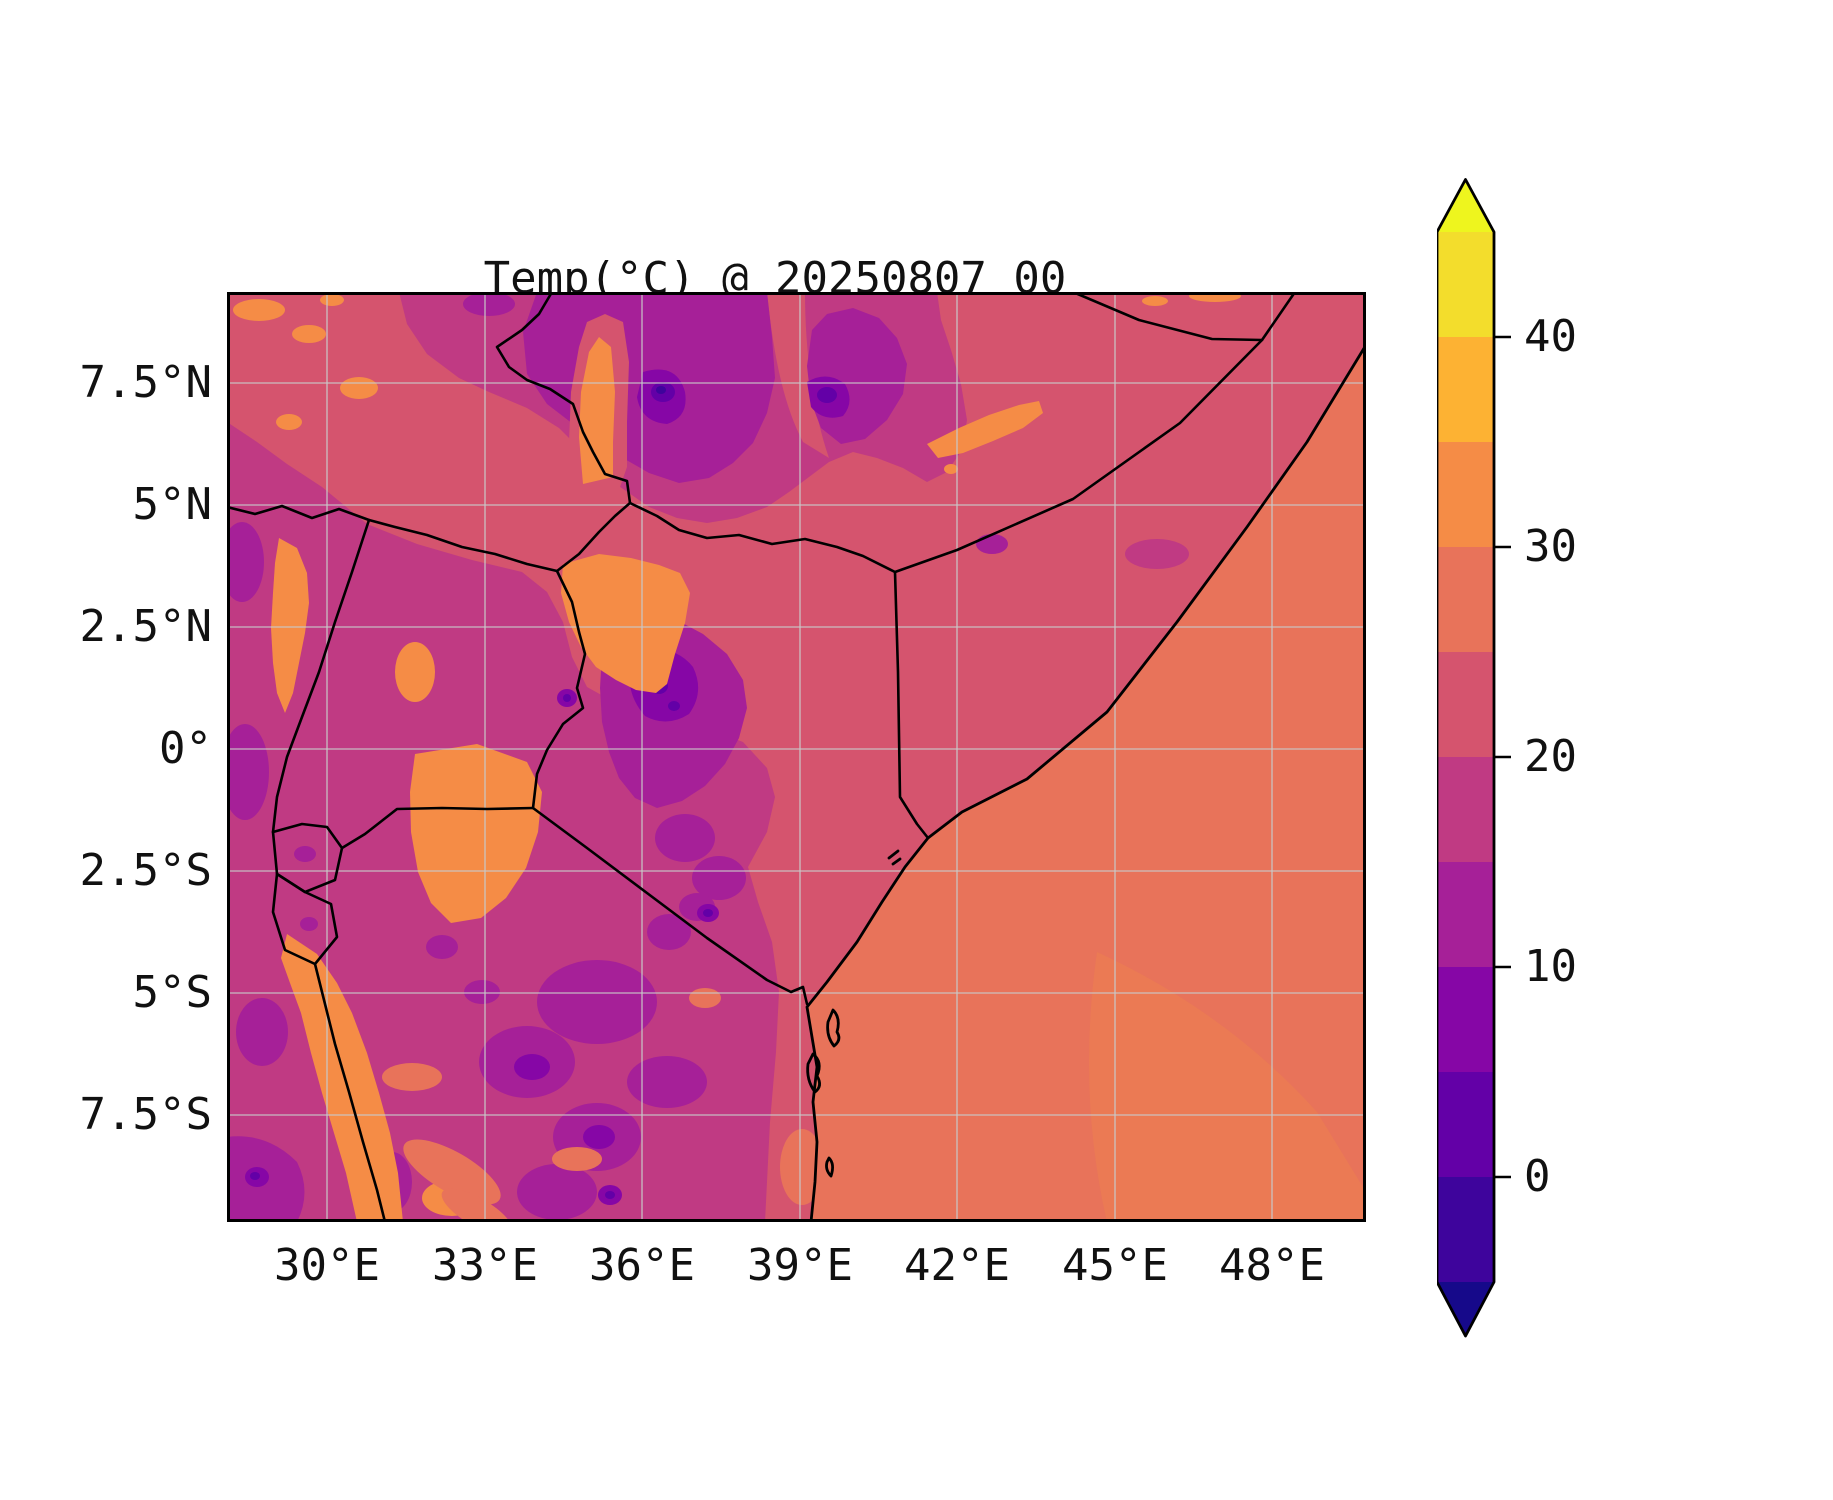 The height and width of the screenshot is (1500, 1833). What do you see at coordinates (563, 398) in the screenshot?
I see `border-ethiopia-southsudan` at bounding box center [563, 398].